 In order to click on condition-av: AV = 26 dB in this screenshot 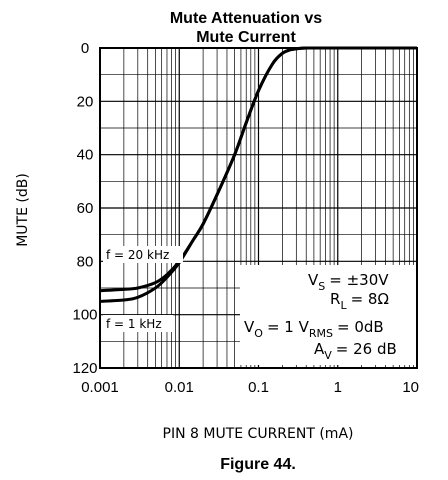, I will do `click(355, 351)`.